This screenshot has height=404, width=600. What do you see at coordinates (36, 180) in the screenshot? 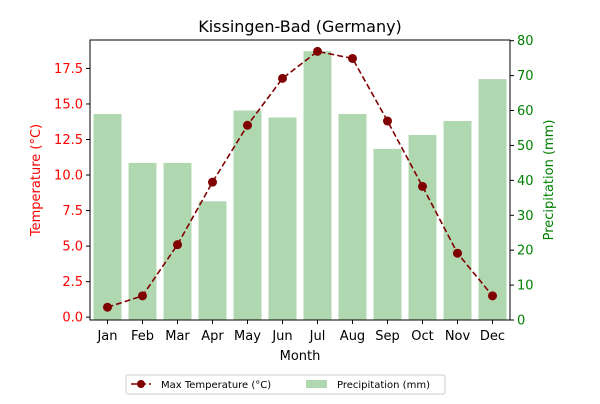
I see `y-axis-label-left: Temperature (°C)` at bounding box center [36, 180].